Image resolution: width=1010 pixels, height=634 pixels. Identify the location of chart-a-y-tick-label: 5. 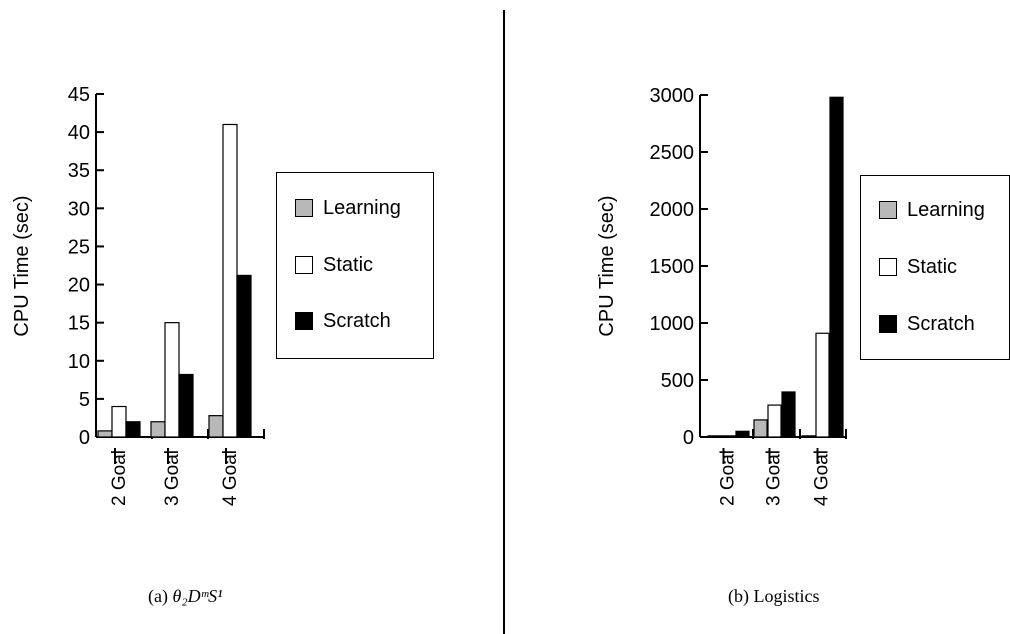
(84, 400).